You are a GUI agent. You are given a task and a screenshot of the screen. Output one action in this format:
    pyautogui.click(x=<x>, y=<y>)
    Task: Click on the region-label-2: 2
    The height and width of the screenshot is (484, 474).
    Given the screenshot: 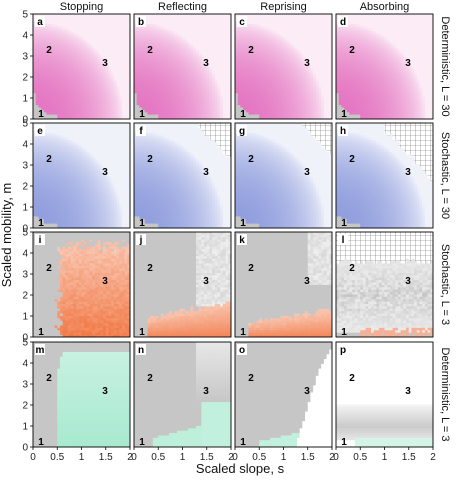 What is the action you would take?
    pyautogui.click(x=251, y=50)
    